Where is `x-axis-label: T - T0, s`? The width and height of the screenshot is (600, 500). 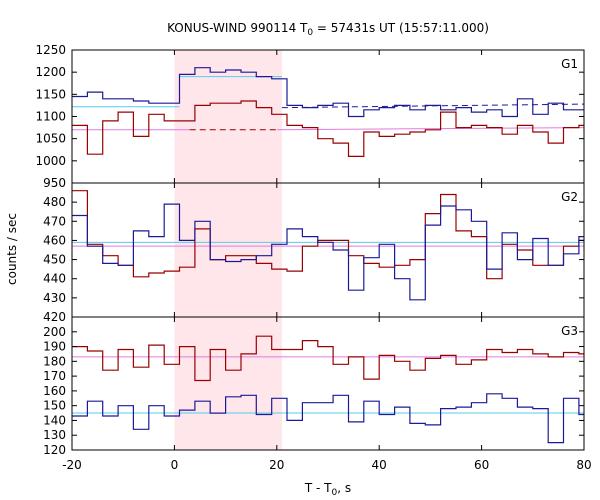 x-axis-label: T - T0, s is located at coordinates (327, 489).